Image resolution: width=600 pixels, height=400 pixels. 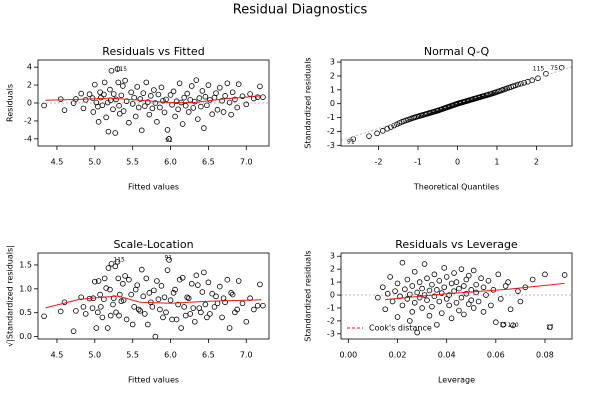 I want to click on panel1-y-tick-label: -2, so click(x=28, y=120).